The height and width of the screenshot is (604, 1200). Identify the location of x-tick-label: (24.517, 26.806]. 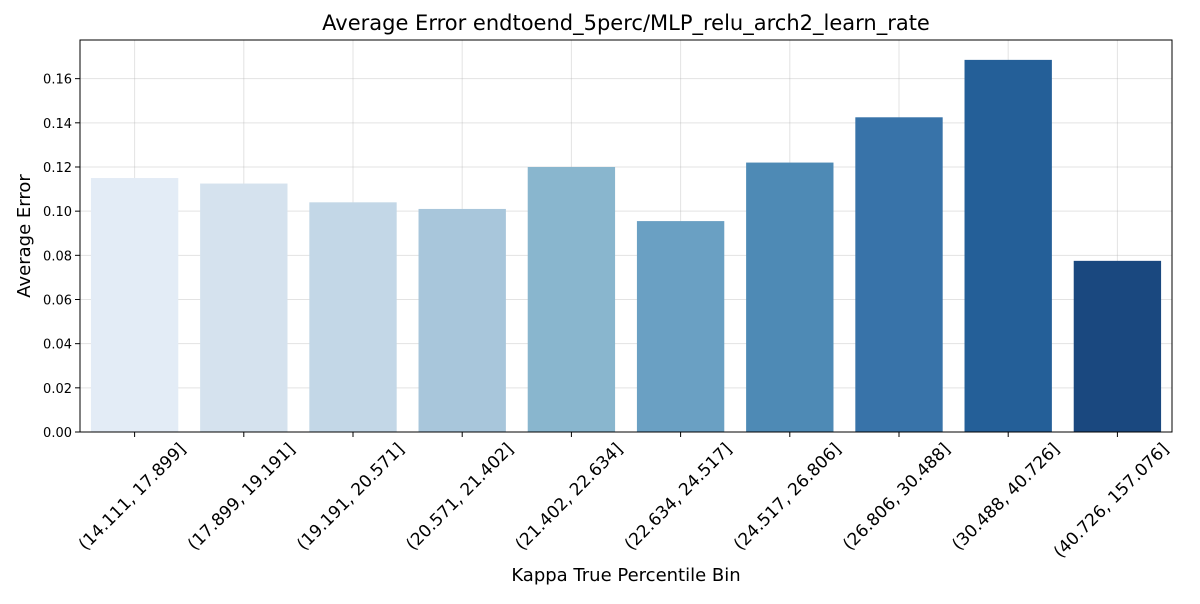
(787, 496).